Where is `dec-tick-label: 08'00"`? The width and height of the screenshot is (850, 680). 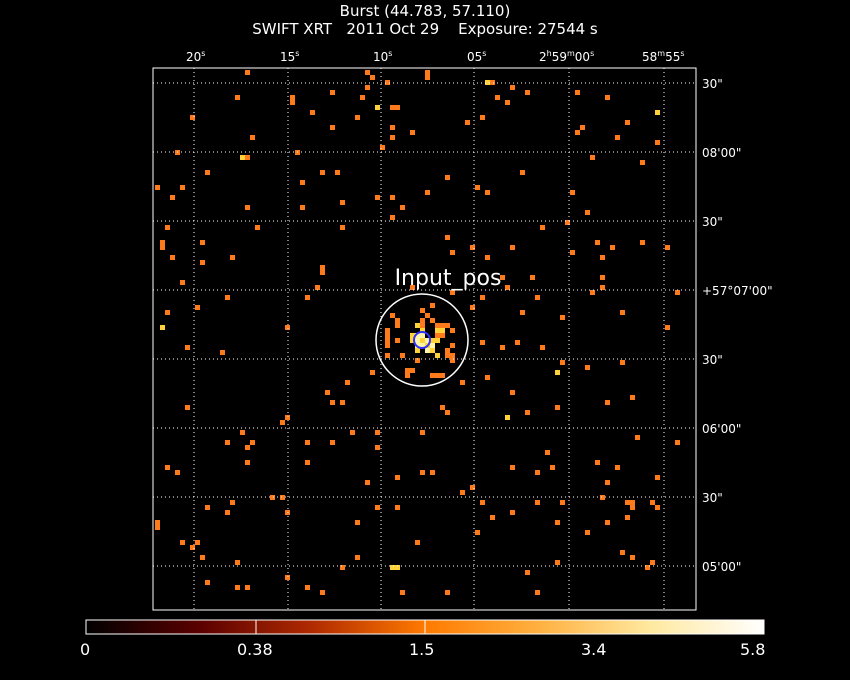 dec-tick-label: 08'00" is located at coordinates (722, 153).